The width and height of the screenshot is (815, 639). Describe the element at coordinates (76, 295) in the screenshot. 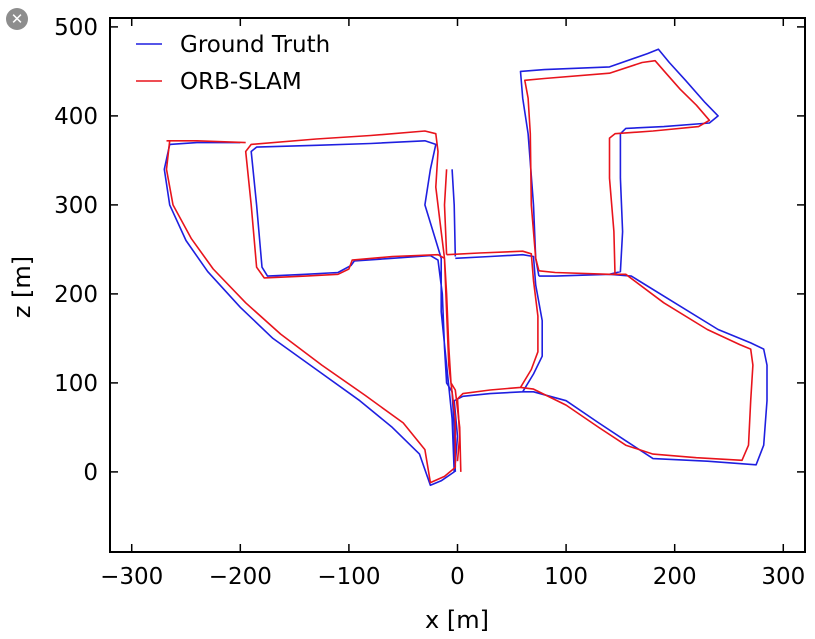

I see `y-tick-label: 200` at that location.